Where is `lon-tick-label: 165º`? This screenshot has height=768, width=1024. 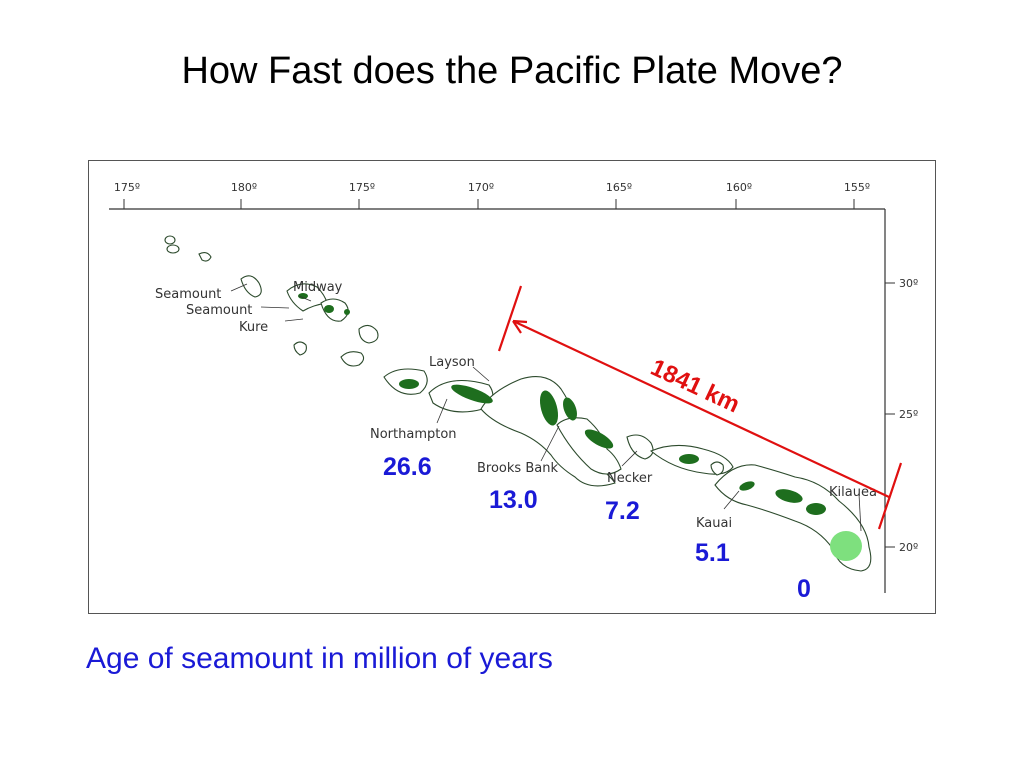
lon-tick-label: 165º is located at coordinates (619, 187).